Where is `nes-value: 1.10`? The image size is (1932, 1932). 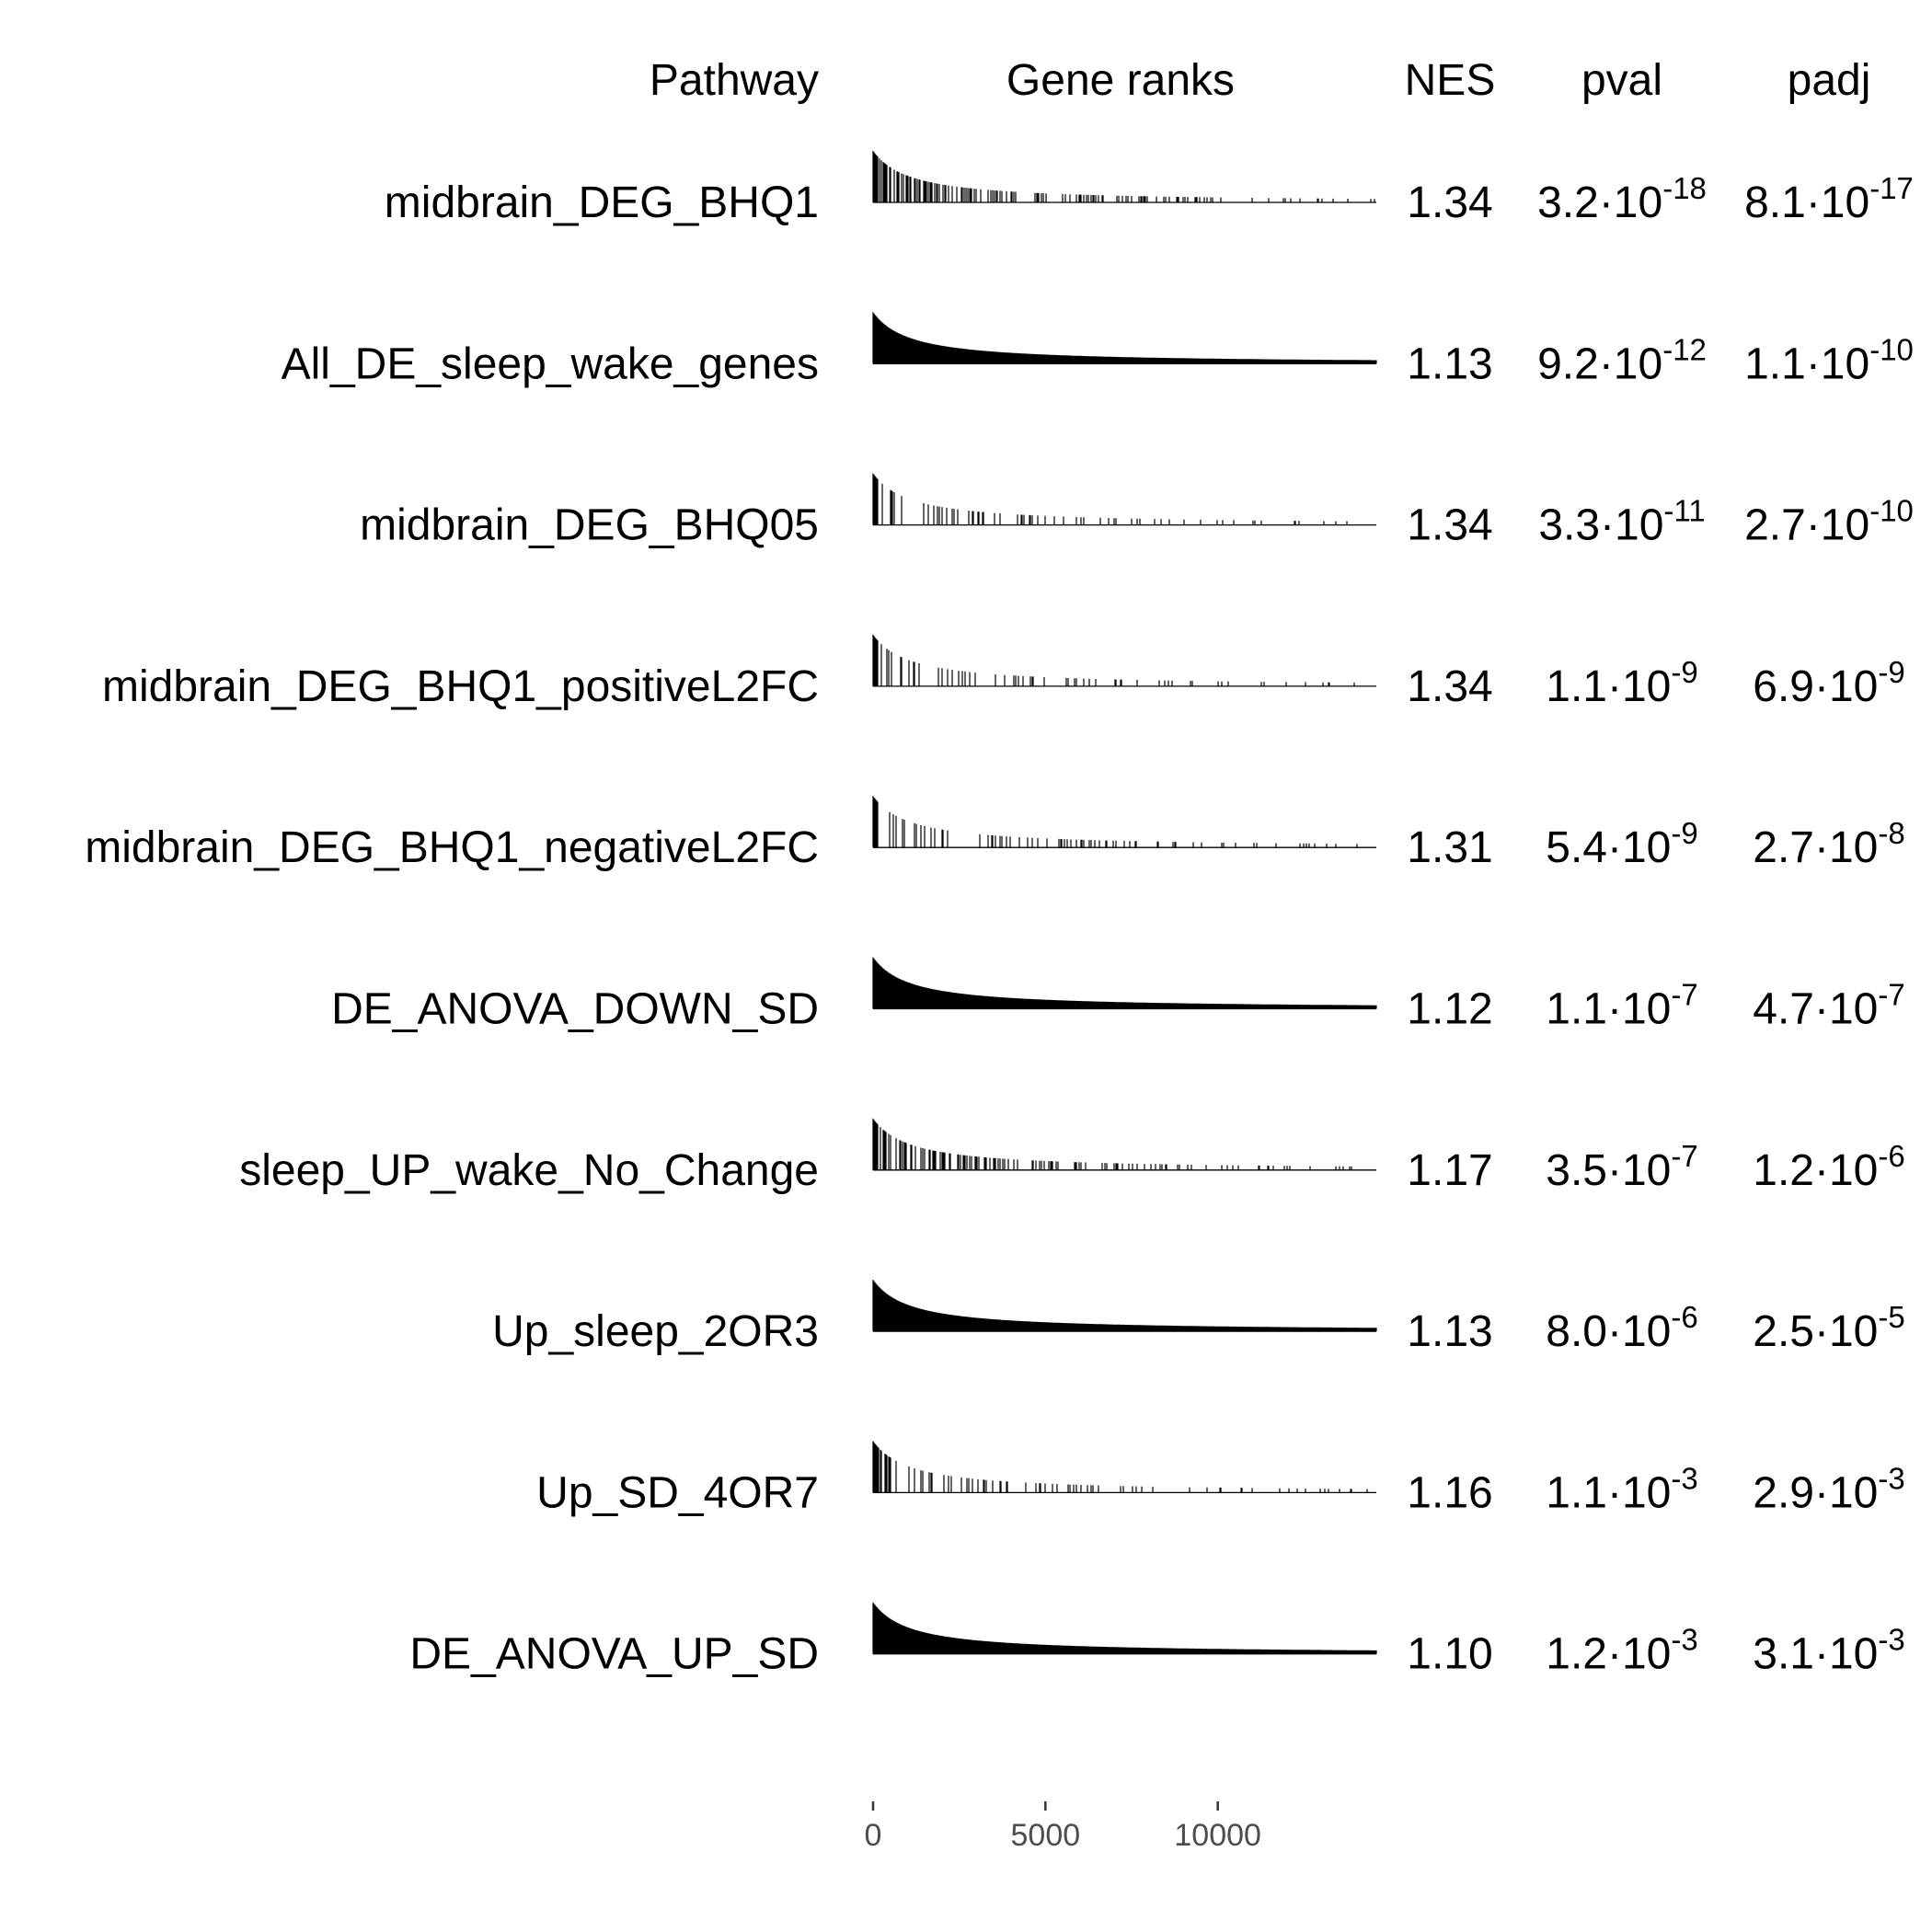 nes-value: 1.10 is located at coordinates (1449, 1654).